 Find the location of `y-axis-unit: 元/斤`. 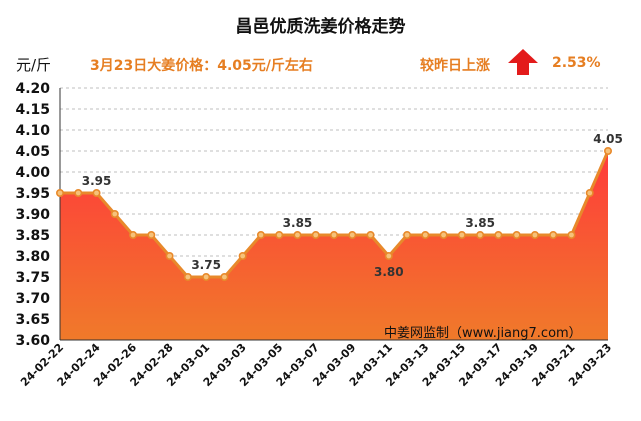

y-axis-unit: 元/斤 is located at coordinates (34, 65).